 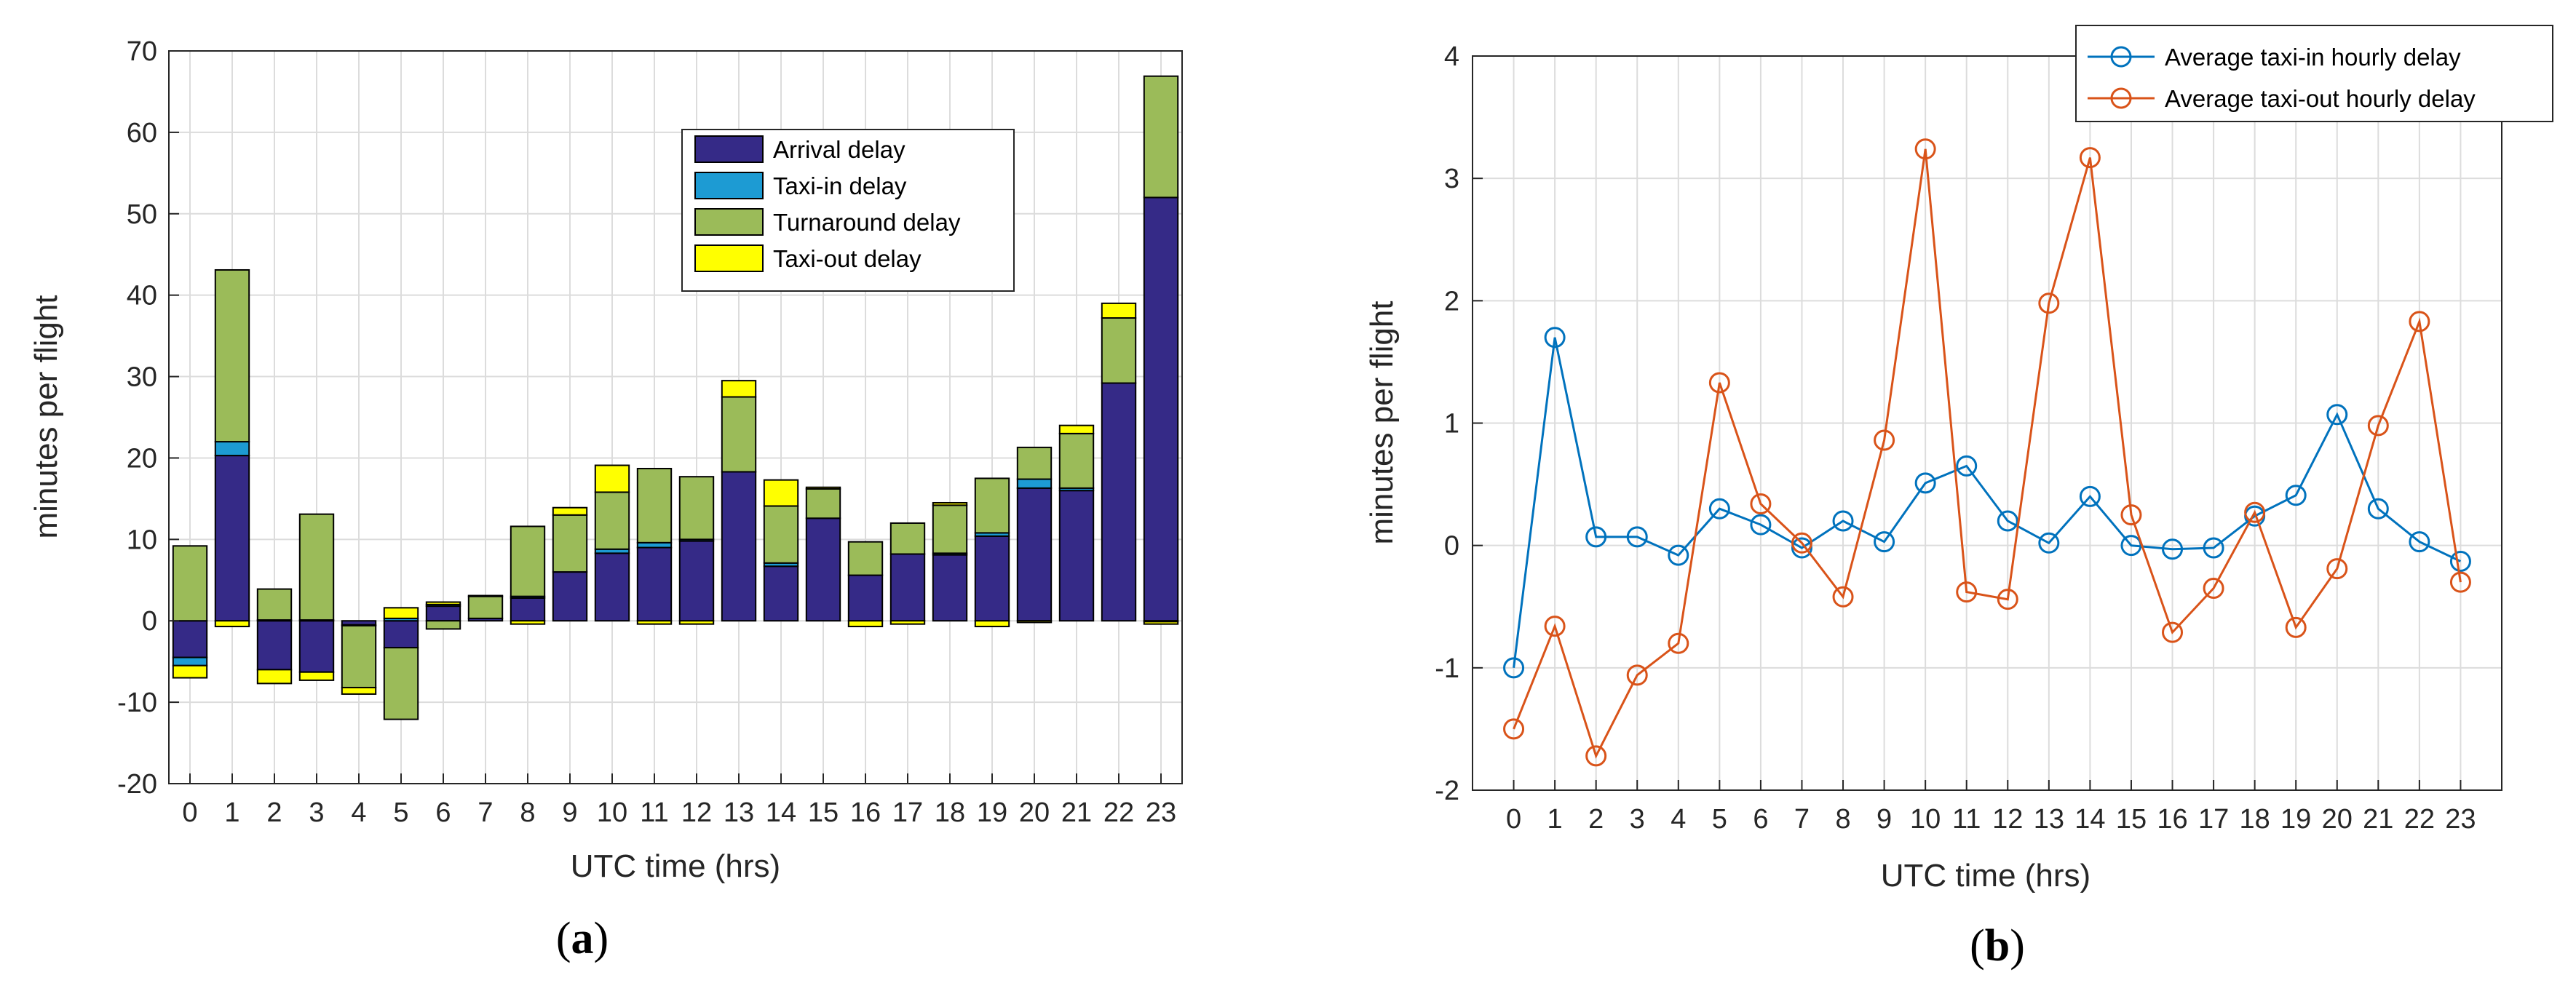 I want to click on panel-label-b-letter: b, so click(x=1997, y=946).